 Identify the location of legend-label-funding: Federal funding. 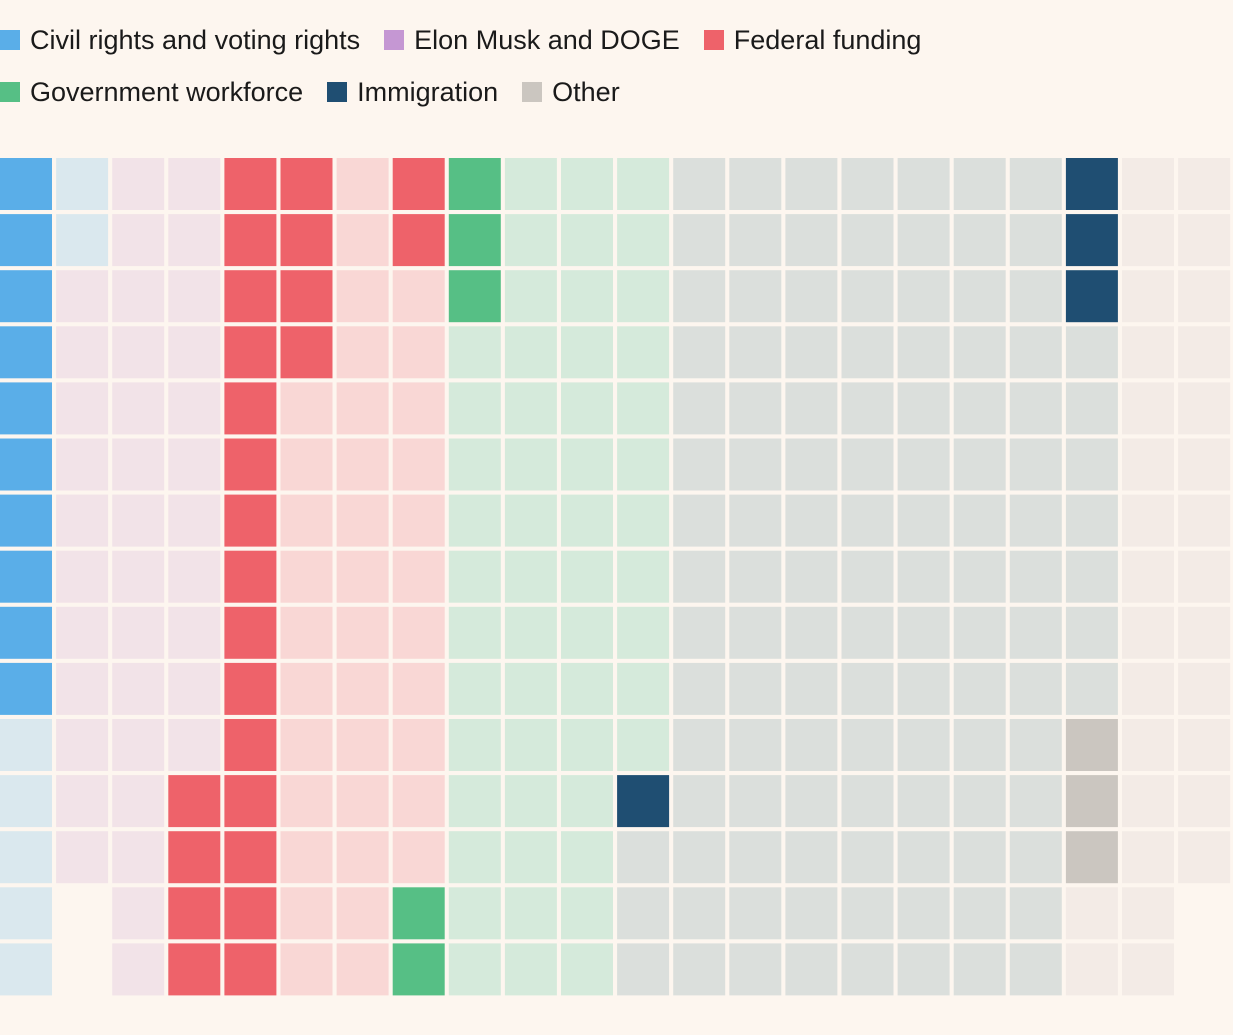
(827, 40).